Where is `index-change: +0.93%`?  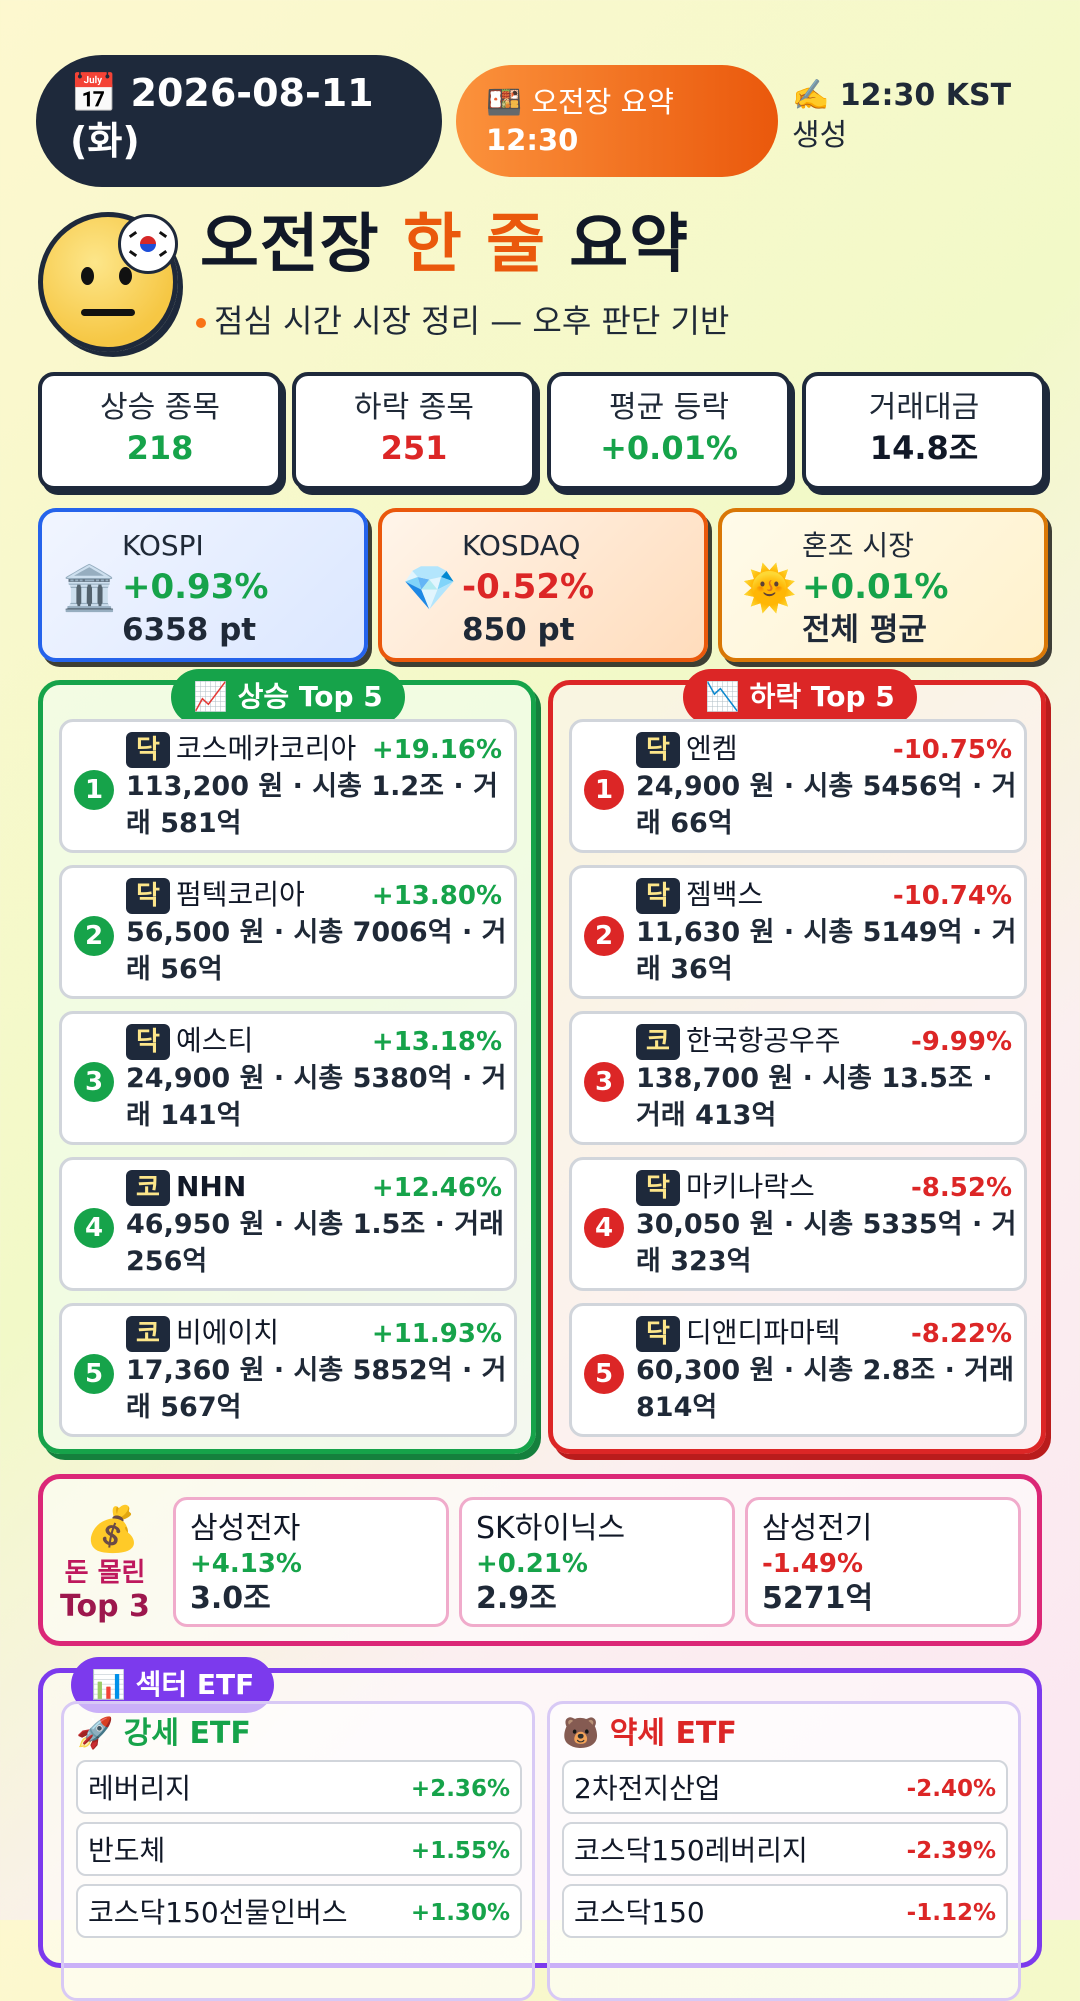 index-change: +0.93% is located at coordinates (195, 587).